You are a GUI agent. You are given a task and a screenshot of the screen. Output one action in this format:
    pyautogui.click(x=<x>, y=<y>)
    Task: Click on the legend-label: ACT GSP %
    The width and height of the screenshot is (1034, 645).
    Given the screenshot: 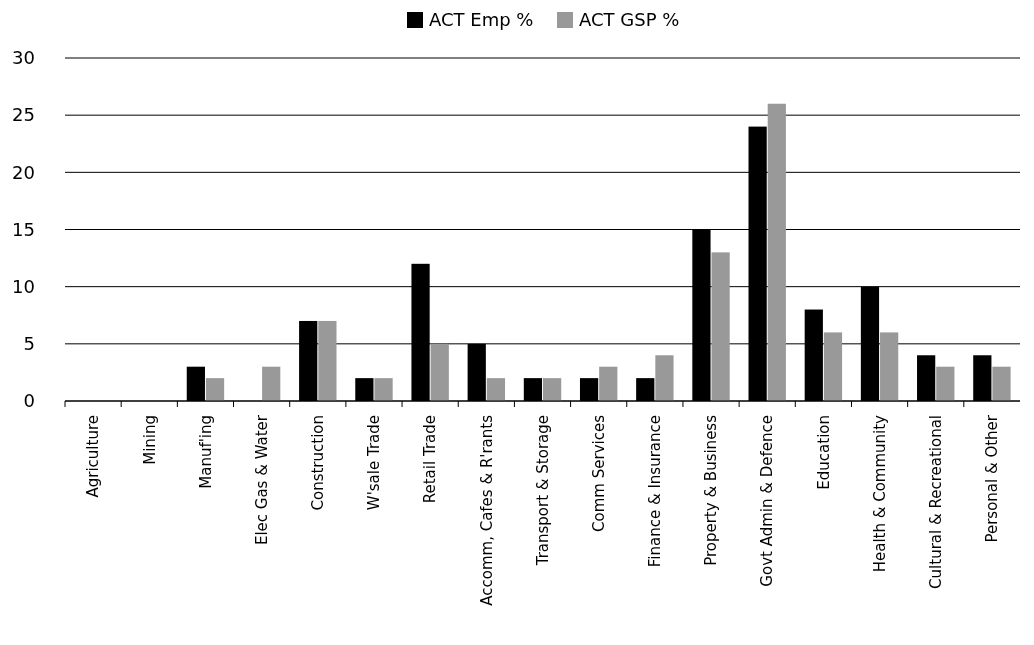 What is the action you would take?
    pyautogui.click(x=629, y=20)
    